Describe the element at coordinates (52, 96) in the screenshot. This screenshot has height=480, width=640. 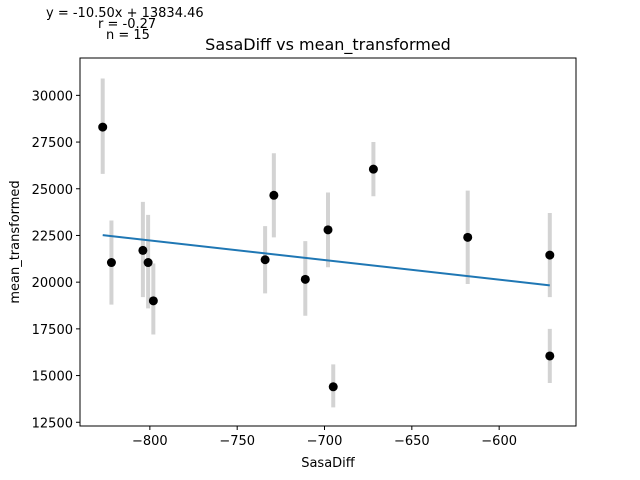
I see `y-tick-label-7: 30000` at that location.